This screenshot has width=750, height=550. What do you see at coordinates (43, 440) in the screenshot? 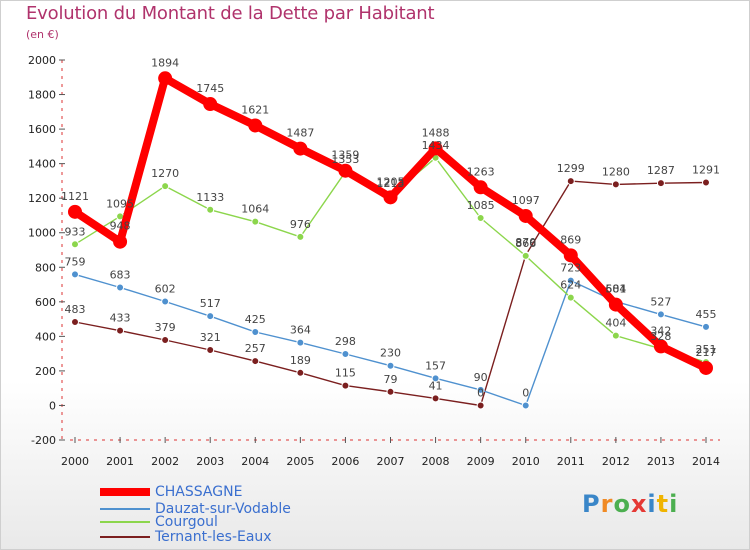
I see `y-tick-label: -200` at bounding box center [43, 440].